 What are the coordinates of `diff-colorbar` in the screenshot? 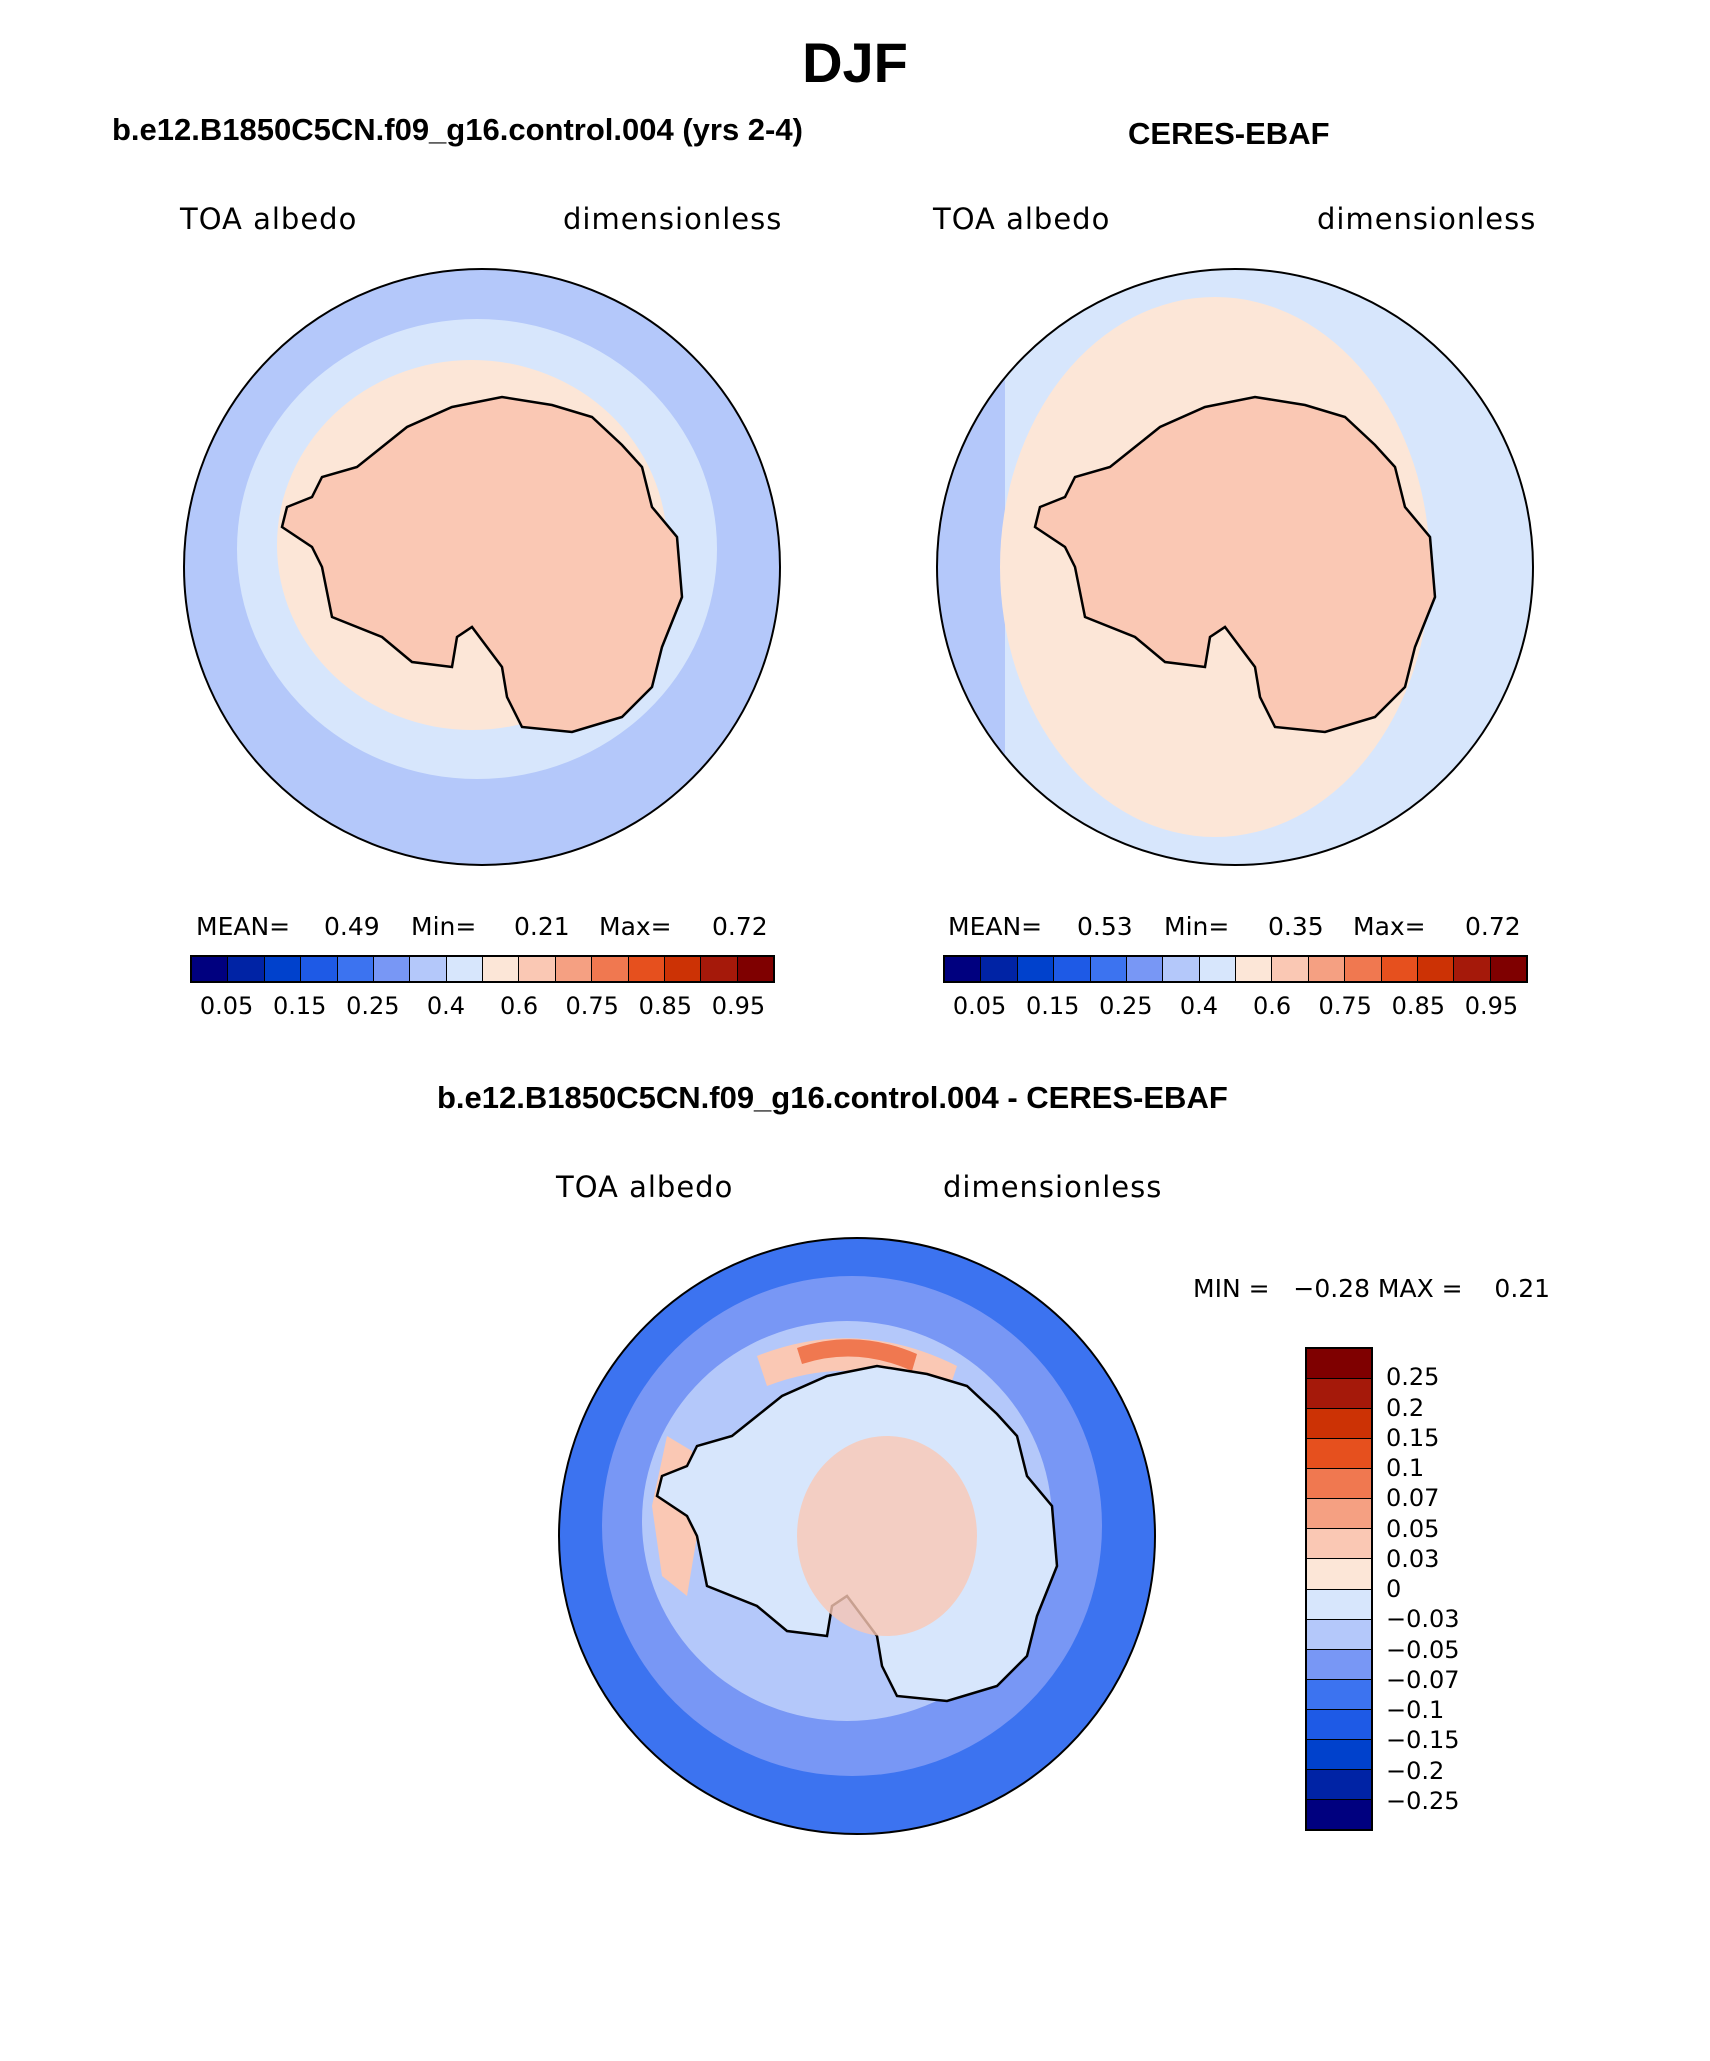 It's located at (1339, 1589).